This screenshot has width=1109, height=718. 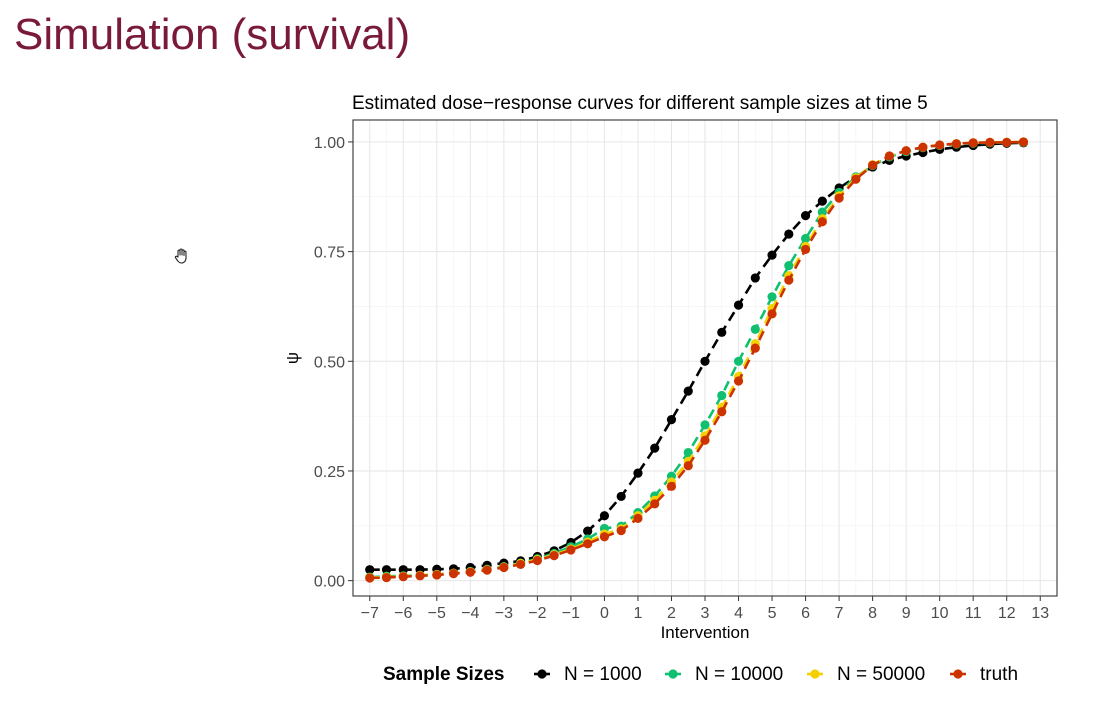 What do you see at coordinates (1040, 613) in the screenshot?
I see `x-tick-label: 13` at bounding box center [1040, 613].